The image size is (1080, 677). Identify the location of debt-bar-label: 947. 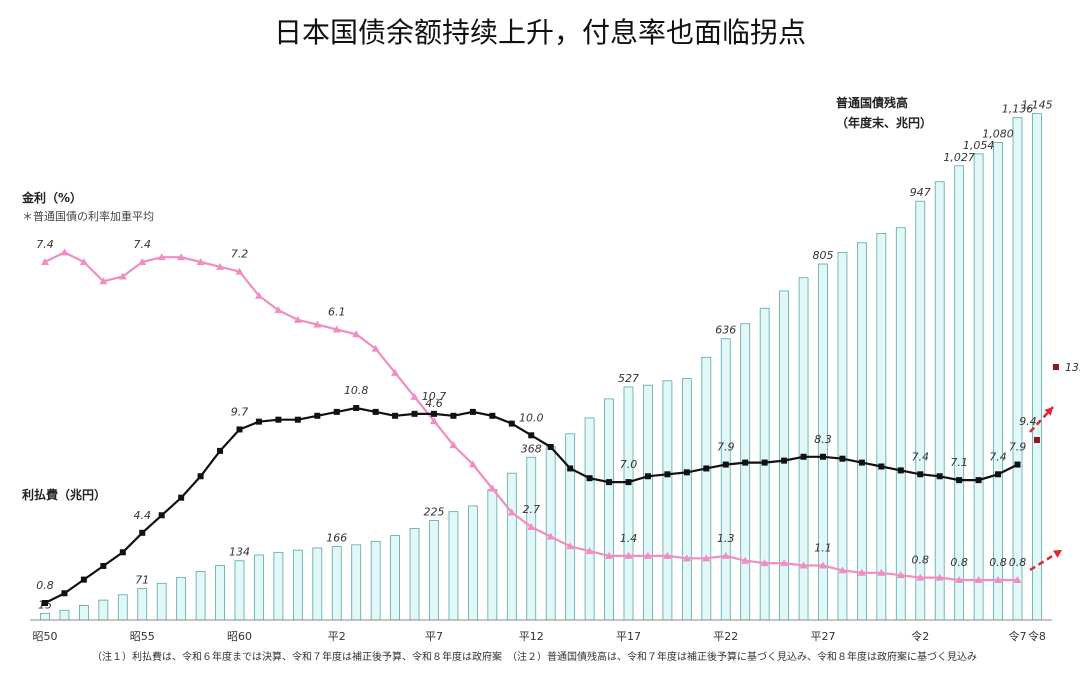
(920, 192).